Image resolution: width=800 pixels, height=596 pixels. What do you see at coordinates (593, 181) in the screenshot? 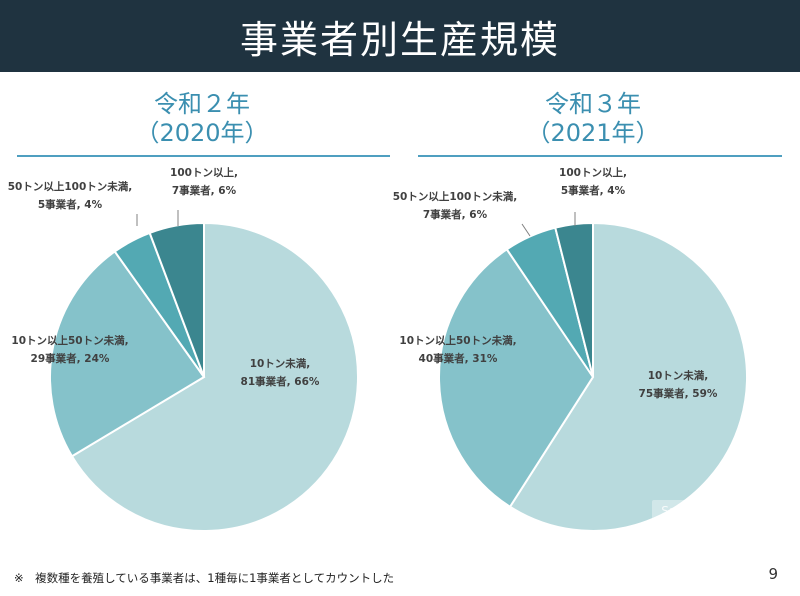
I see `slice-label-2021-3: 100トン以上, 5事業者, 4%` at bounding box center [593, 181].